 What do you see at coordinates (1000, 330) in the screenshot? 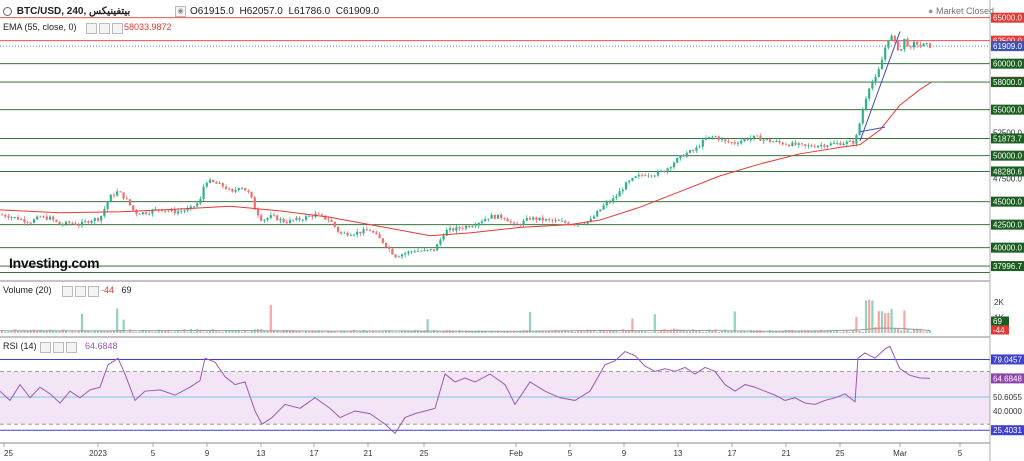
I see `volume-badge` at bounding box center [1000, 330].